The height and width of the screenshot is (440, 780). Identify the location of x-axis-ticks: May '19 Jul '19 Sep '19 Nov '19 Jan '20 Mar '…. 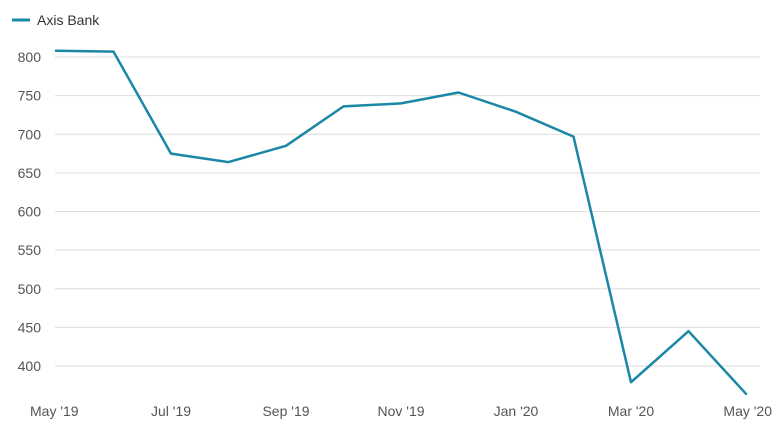
(401, 411).